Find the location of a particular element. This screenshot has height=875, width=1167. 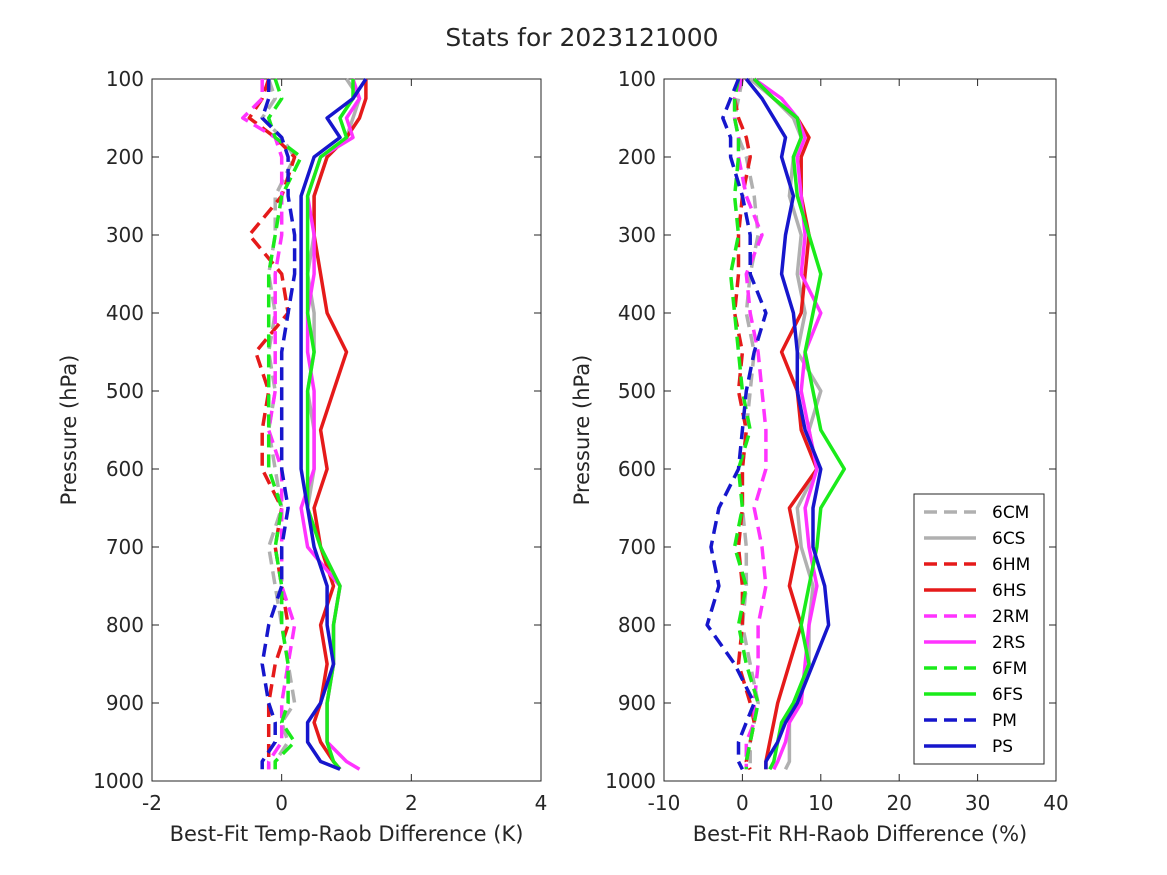

rh-series-6hs is located at coordinates (785, 423).